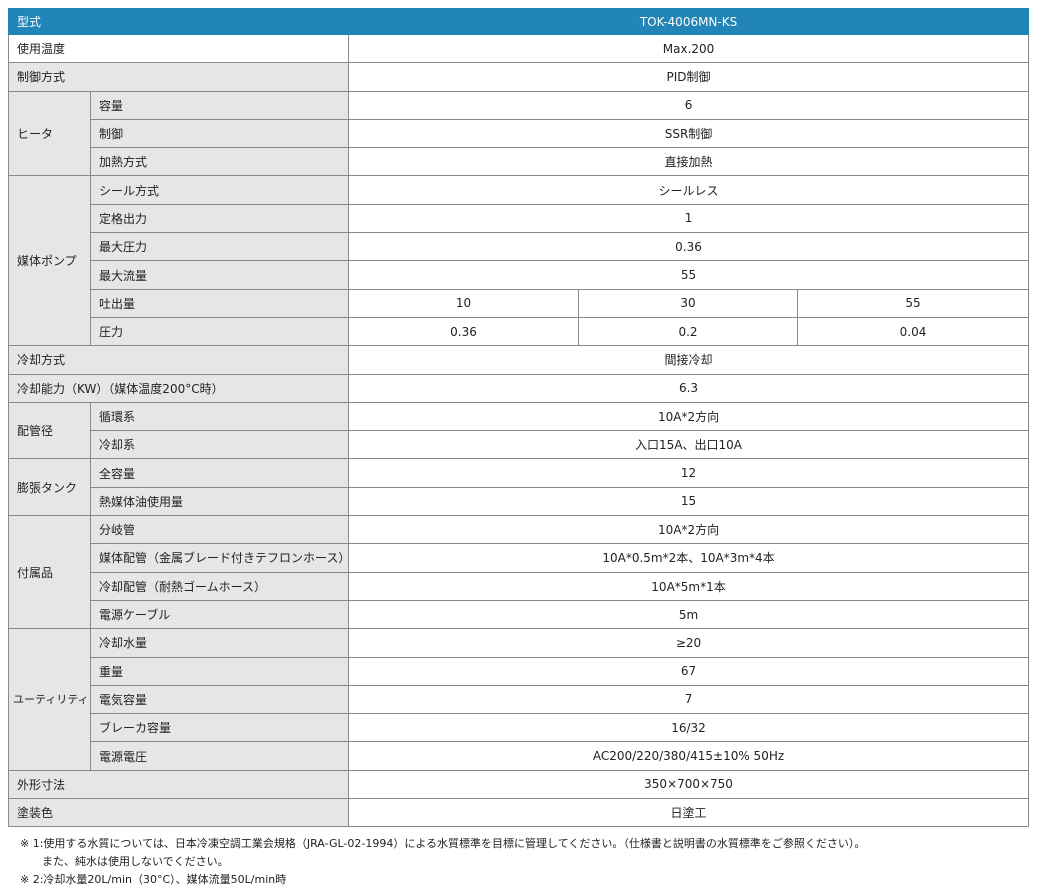 Image resolution: width=1039 pixels, height=896 pixels. What do you see at coordinates (913, 303) in the screenshot?
I see `cell: 55` at bounding box center [913, 303].